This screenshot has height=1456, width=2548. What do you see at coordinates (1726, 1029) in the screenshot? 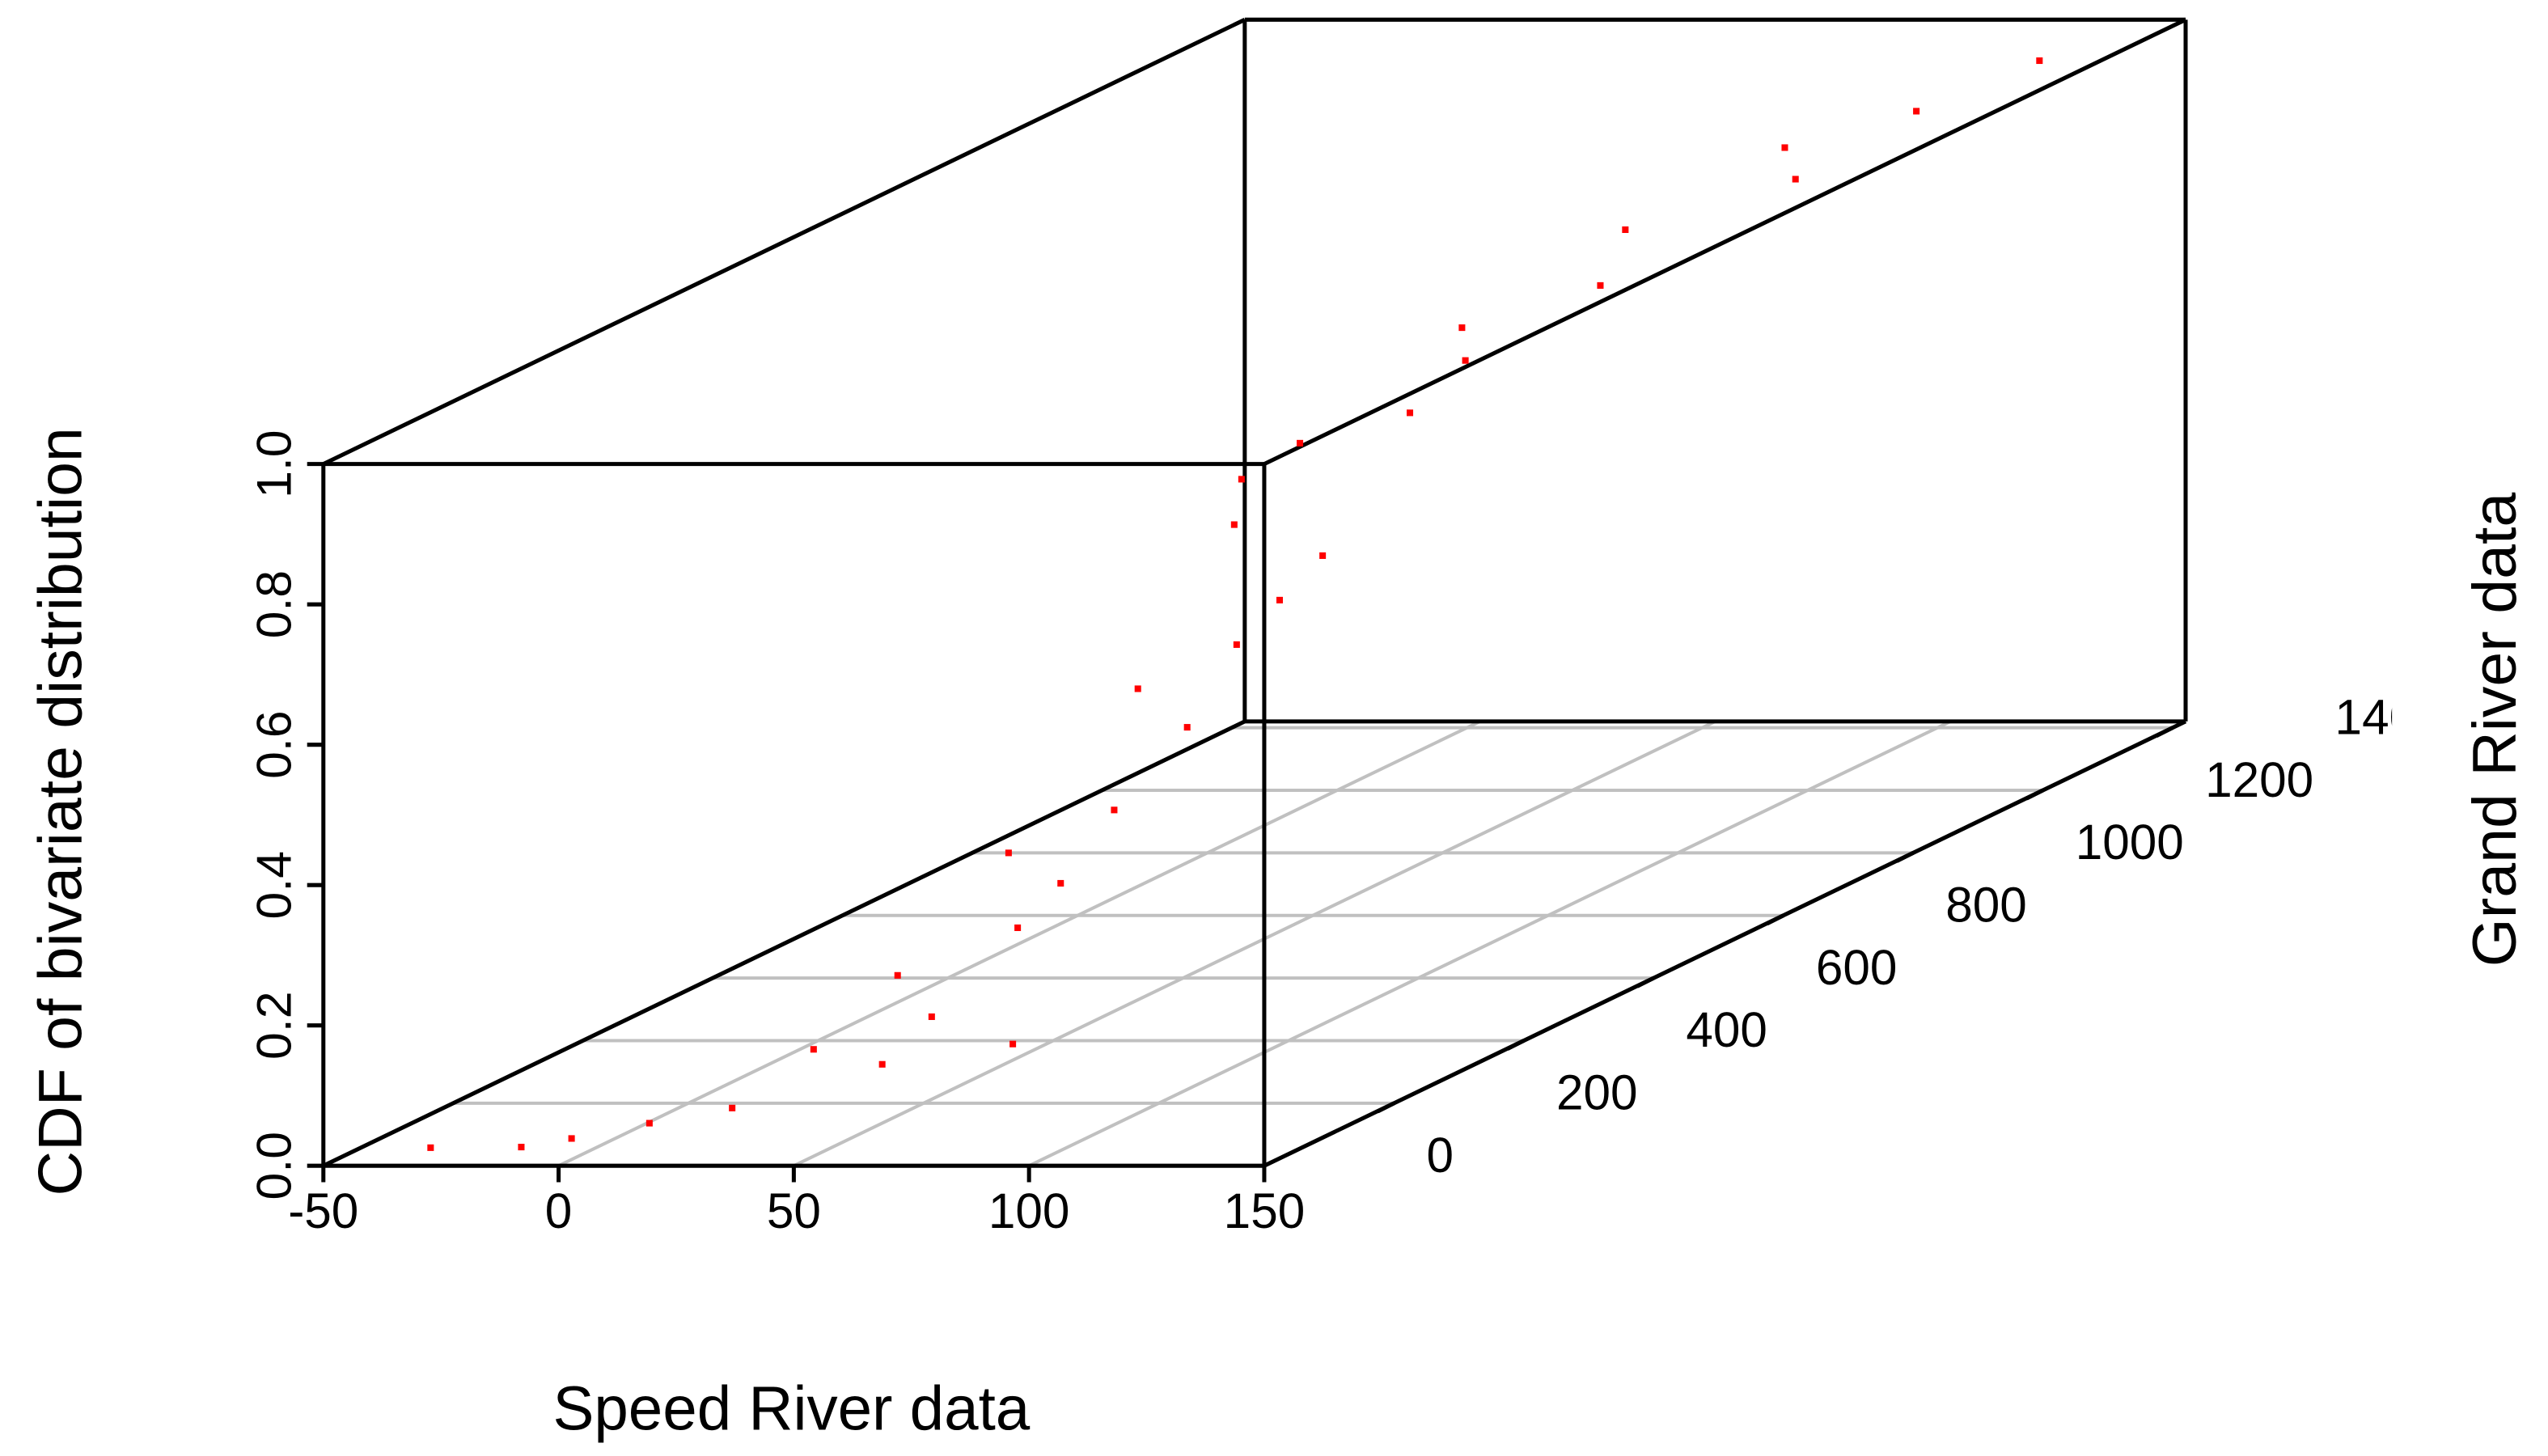
I see `y-tick-label: 400` at bounding box center [1726, 1029].